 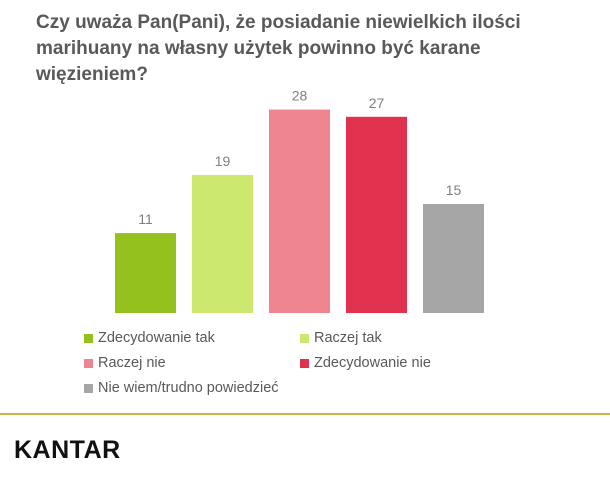 I want to click on legend-item-zdecydowanie-tak: Zdecydowanie tak, so click(x=149, y=338).